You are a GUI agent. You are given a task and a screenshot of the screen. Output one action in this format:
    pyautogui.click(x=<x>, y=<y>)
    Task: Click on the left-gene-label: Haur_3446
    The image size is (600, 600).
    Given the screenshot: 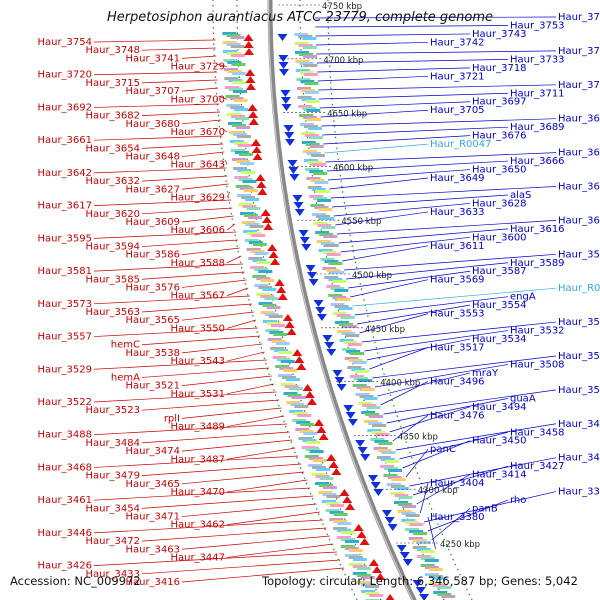 What is the action you would take?
    pyautogui.click(x=64, y=533)
    